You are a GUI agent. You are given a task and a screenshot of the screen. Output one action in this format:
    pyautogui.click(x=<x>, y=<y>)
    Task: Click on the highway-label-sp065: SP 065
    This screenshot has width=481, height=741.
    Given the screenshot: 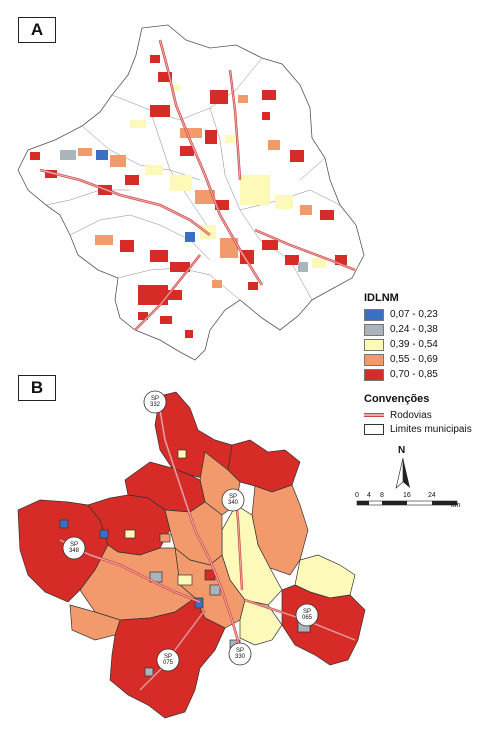 What is the action you would take?
    pyautogui.click(x=306, y=615)
    